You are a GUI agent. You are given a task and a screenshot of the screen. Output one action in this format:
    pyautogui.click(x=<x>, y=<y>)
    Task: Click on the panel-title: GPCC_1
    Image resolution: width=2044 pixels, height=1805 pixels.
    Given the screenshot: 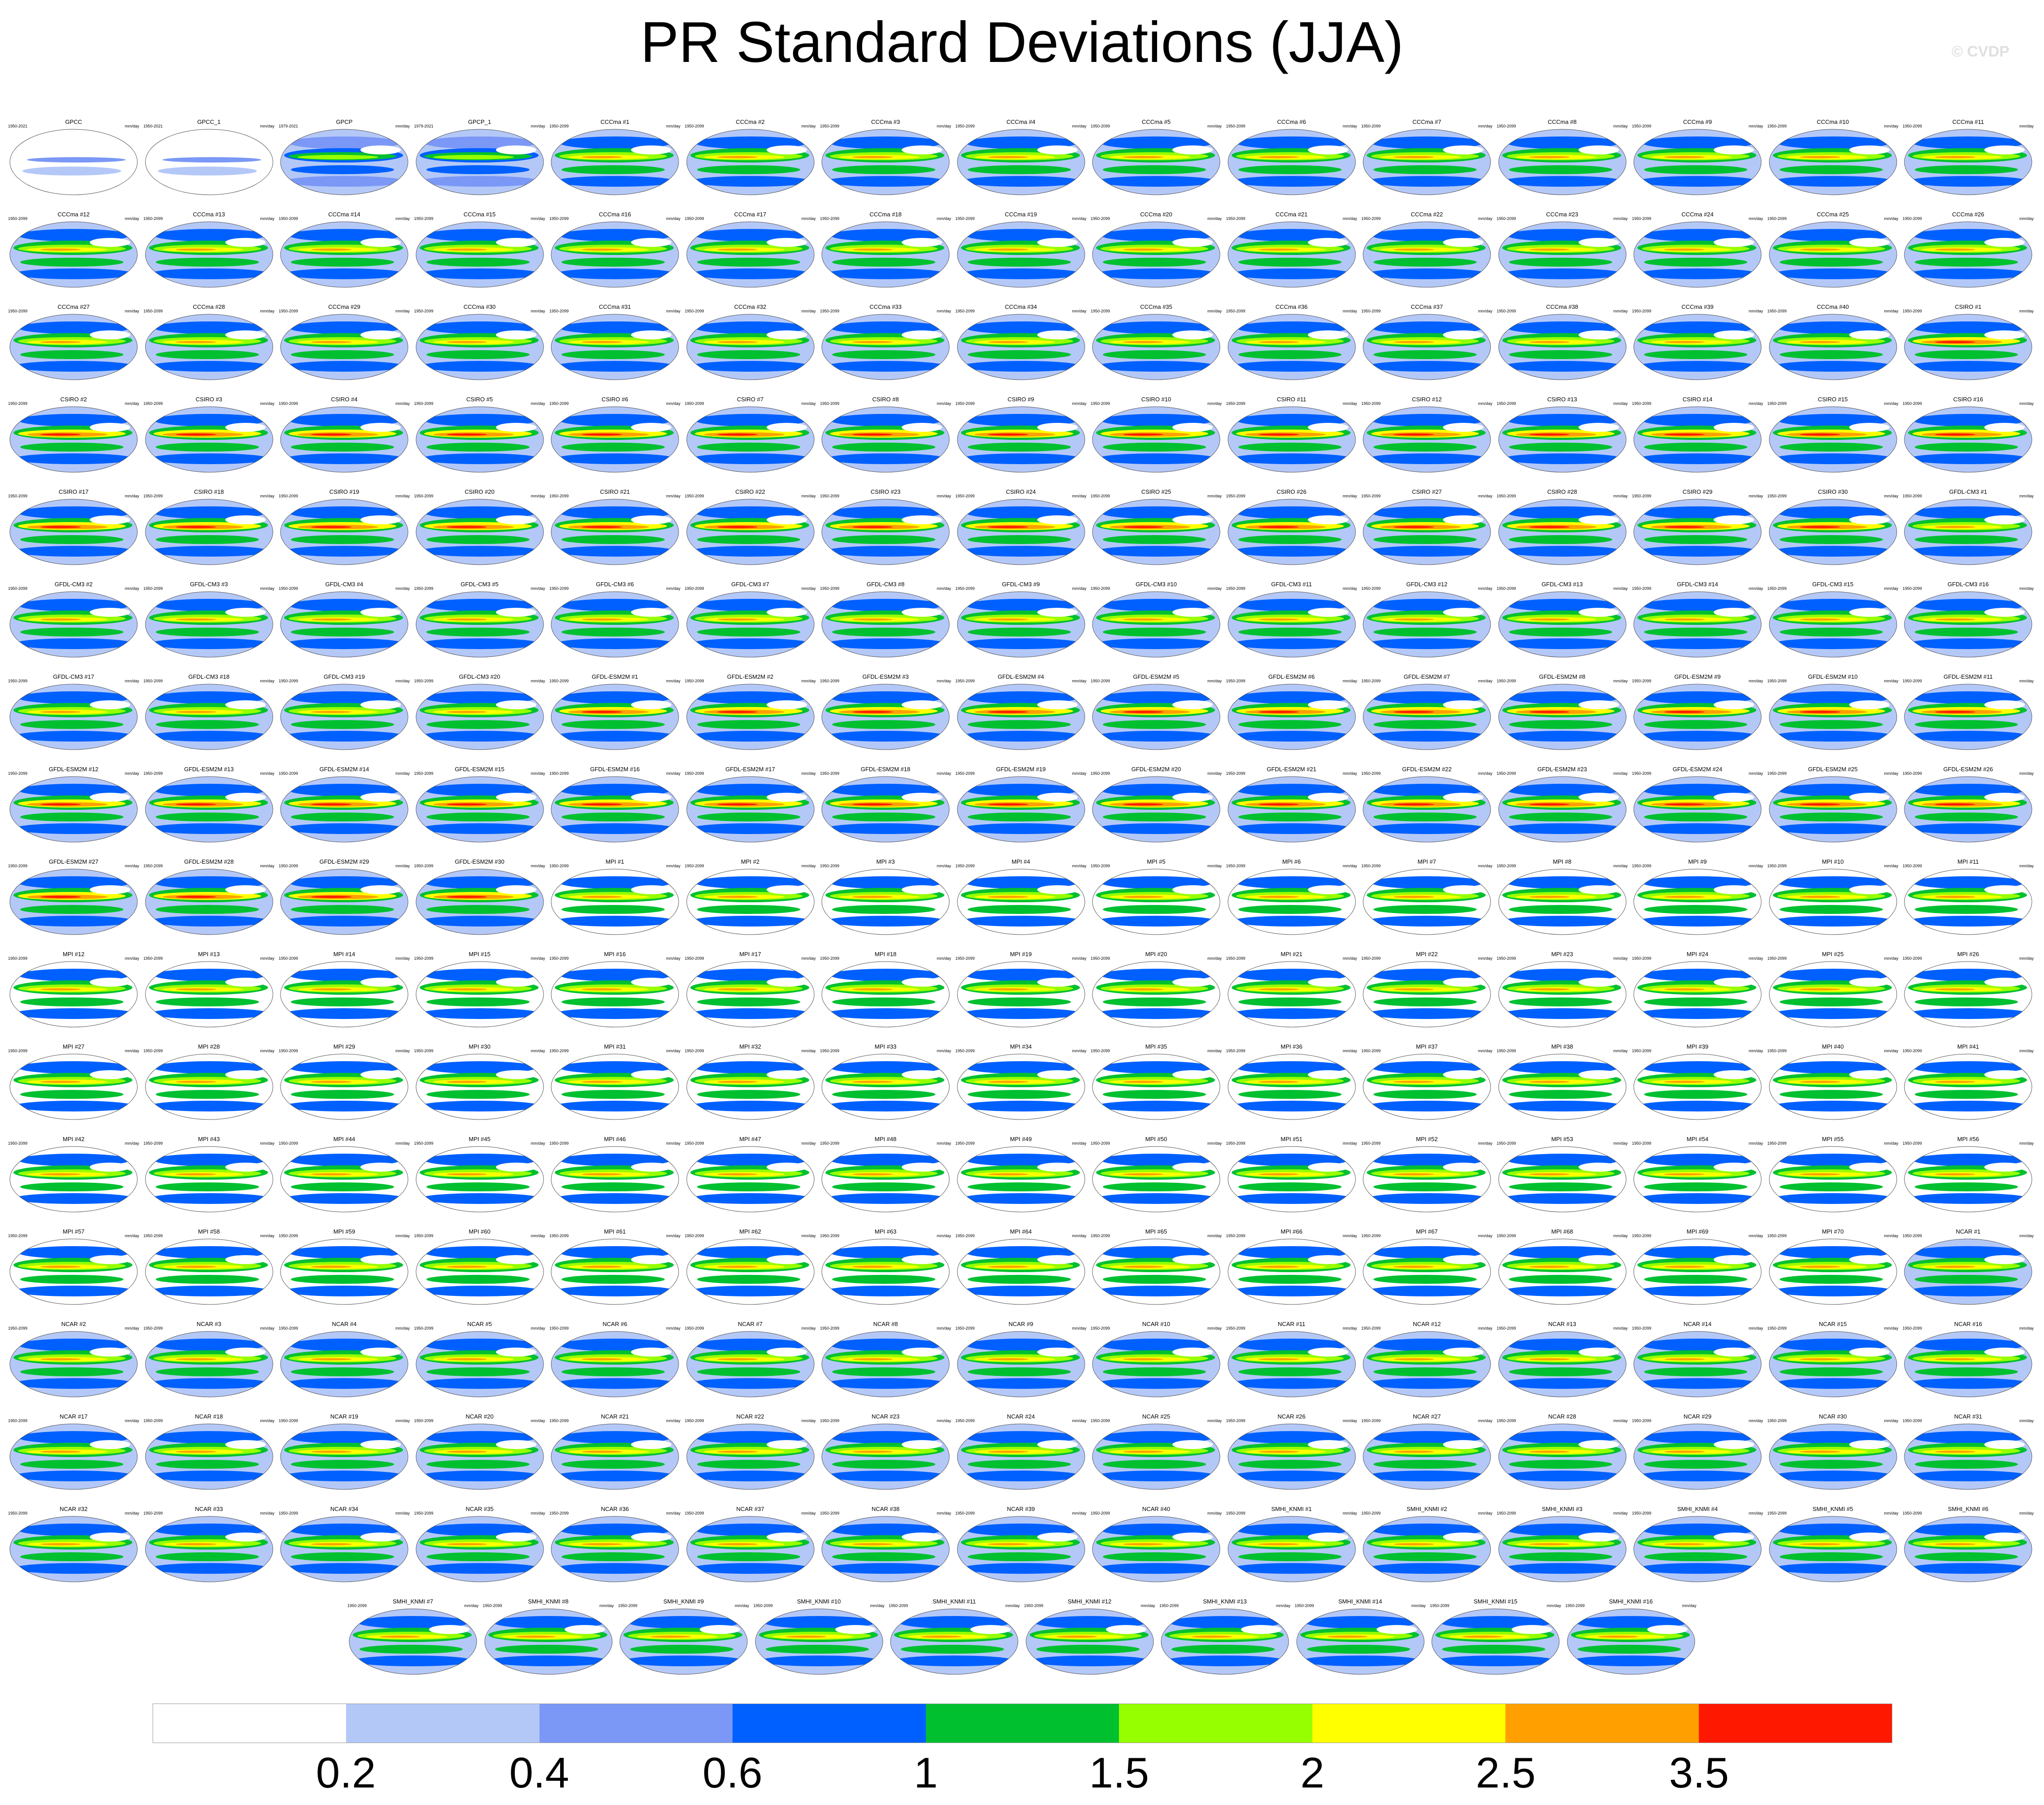 What is the action you would take?
    pyautogui.click(x=209, y=122)
    